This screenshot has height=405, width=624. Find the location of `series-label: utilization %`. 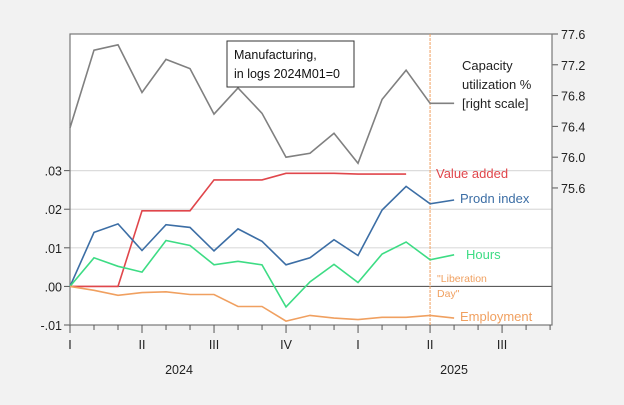

series-label: utilization % is located at coordinates (497, 84).